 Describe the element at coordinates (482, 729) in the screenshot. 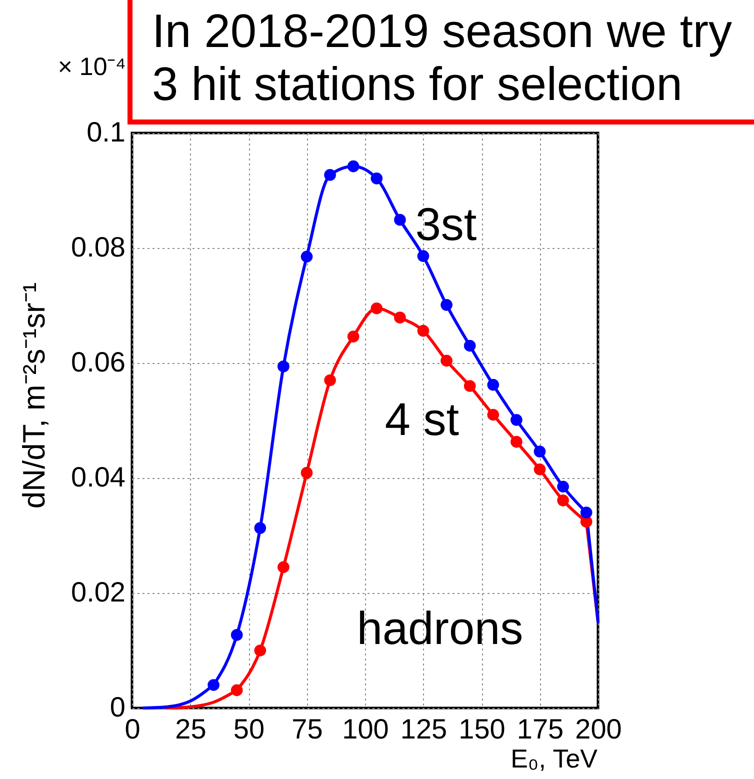

I see `x-tick-label: 150` at that location.